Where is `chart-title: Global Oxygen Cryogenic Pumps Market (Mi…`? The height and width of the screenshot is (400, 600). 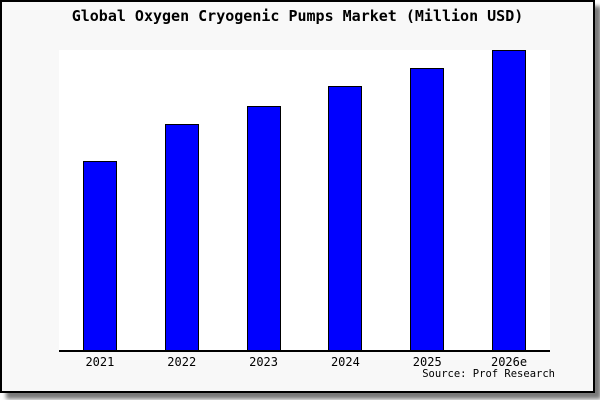 chart-title: Global Oxygen Cryogenic Pumps Market (Mi… is located at coordinates (297, 16).